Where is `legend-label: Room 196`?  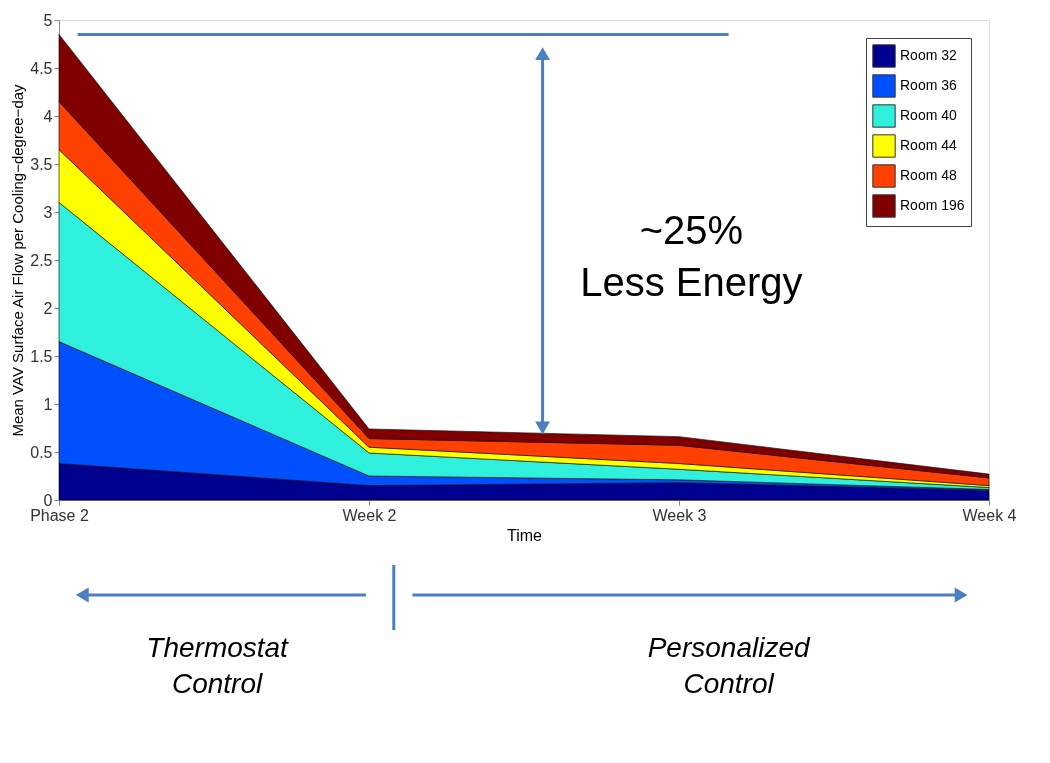 legend-label: Room 196 is located at coordinates (932, 205).